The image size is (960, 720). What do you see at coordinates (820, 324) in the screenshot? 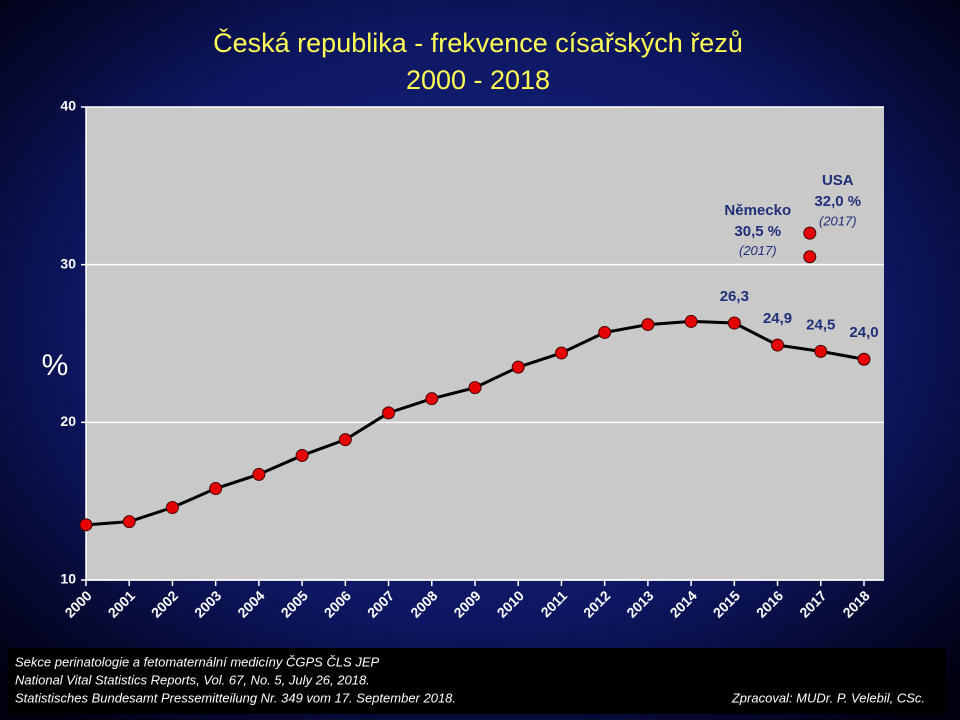
I see `data-label: 24,5` at bounding box center [820, 324].